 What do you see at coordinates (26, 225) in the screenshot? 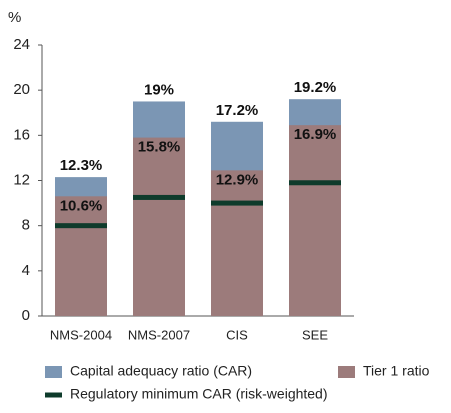
I see `y-tick-label: 8` at bounding box center [26, 225].